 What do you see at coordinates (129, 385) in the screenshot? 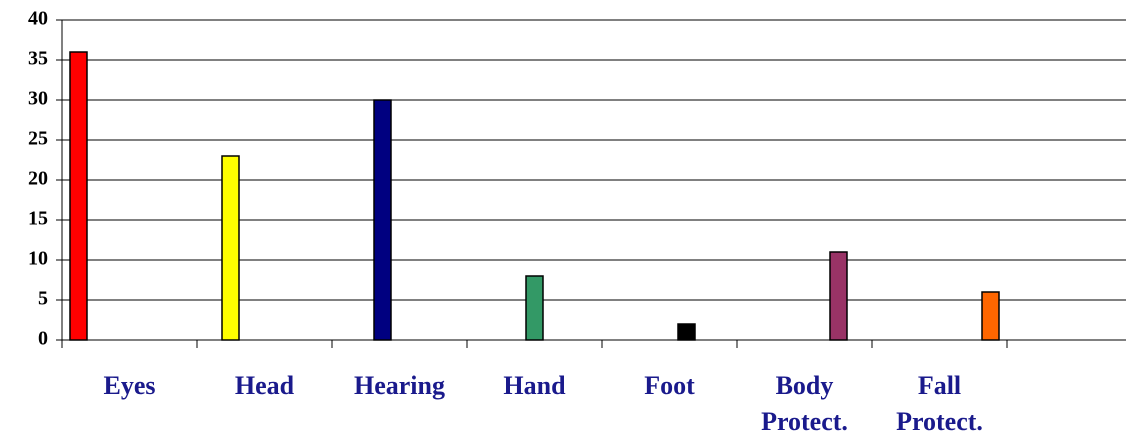
I see `x-tick-label: Eyes` at bounding box center [129, 385].